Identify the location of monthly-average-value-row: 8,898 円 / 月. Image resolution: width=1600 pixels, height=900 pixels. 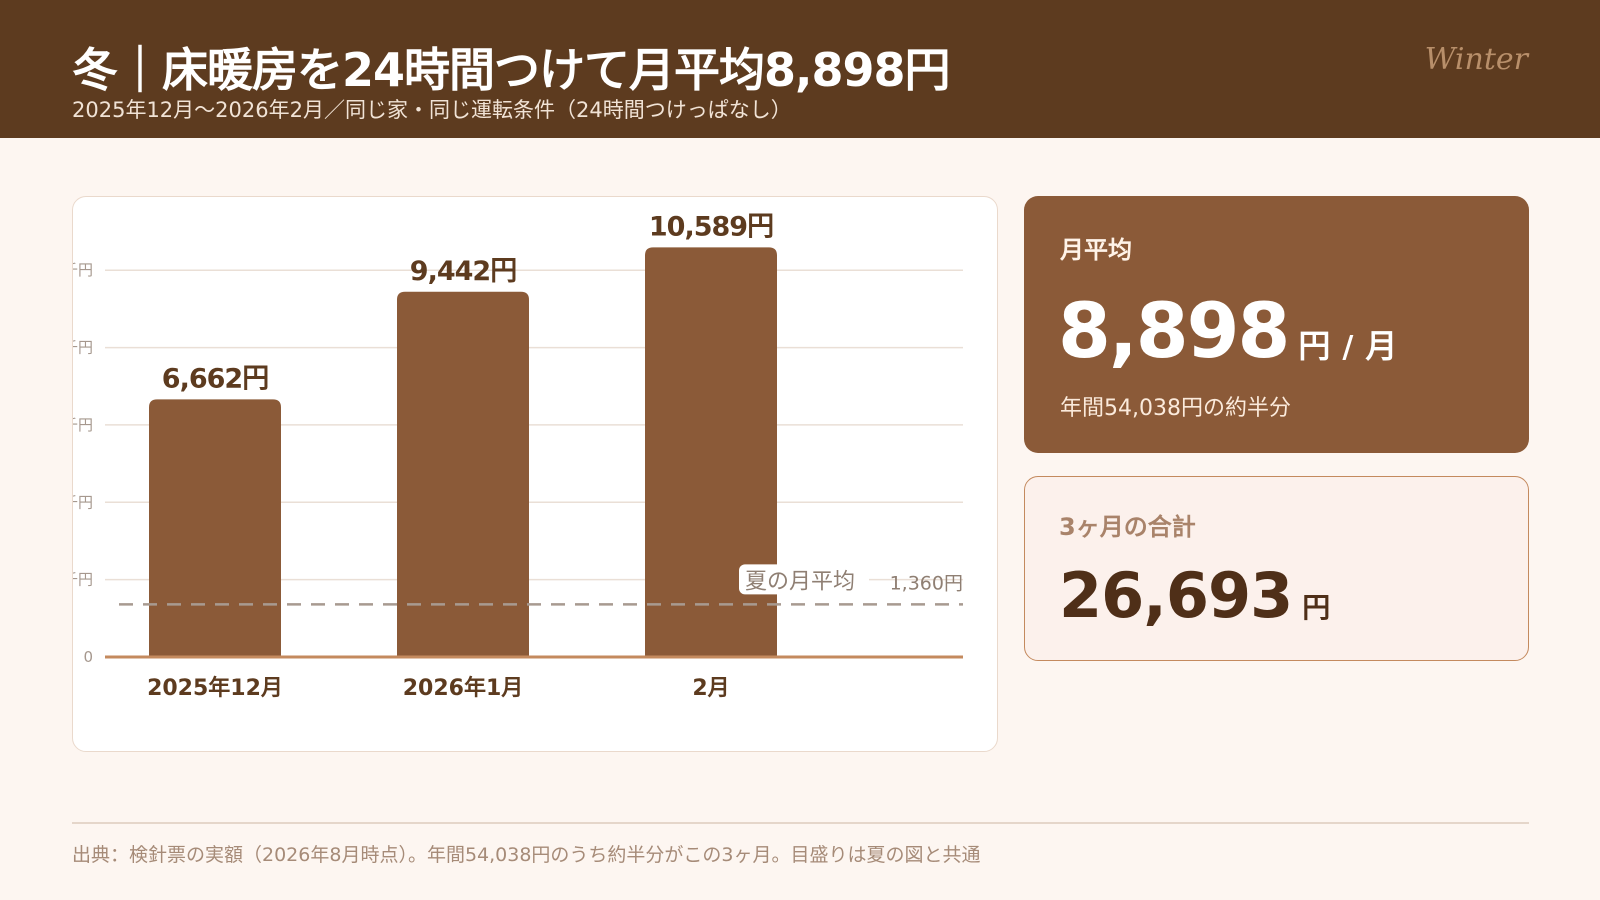
(1227, 330).